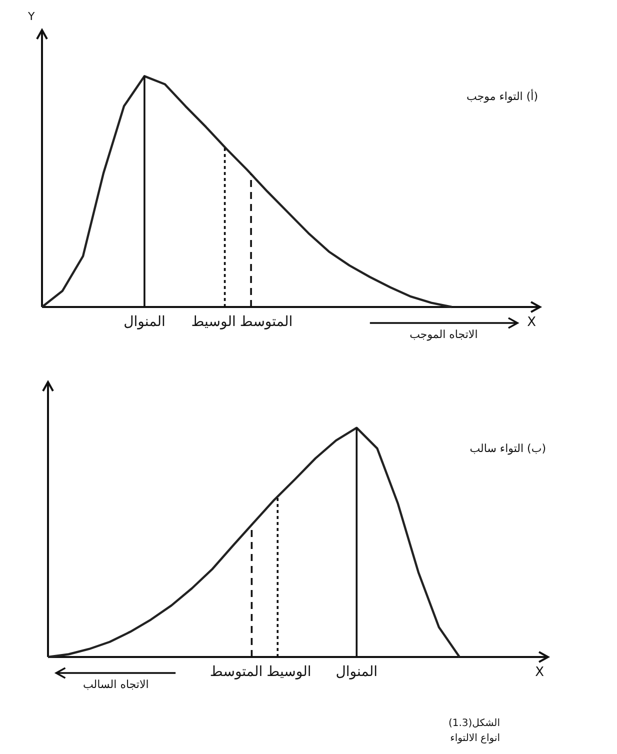  I want to click on text: انواع الالتواء, so click(475, 738).